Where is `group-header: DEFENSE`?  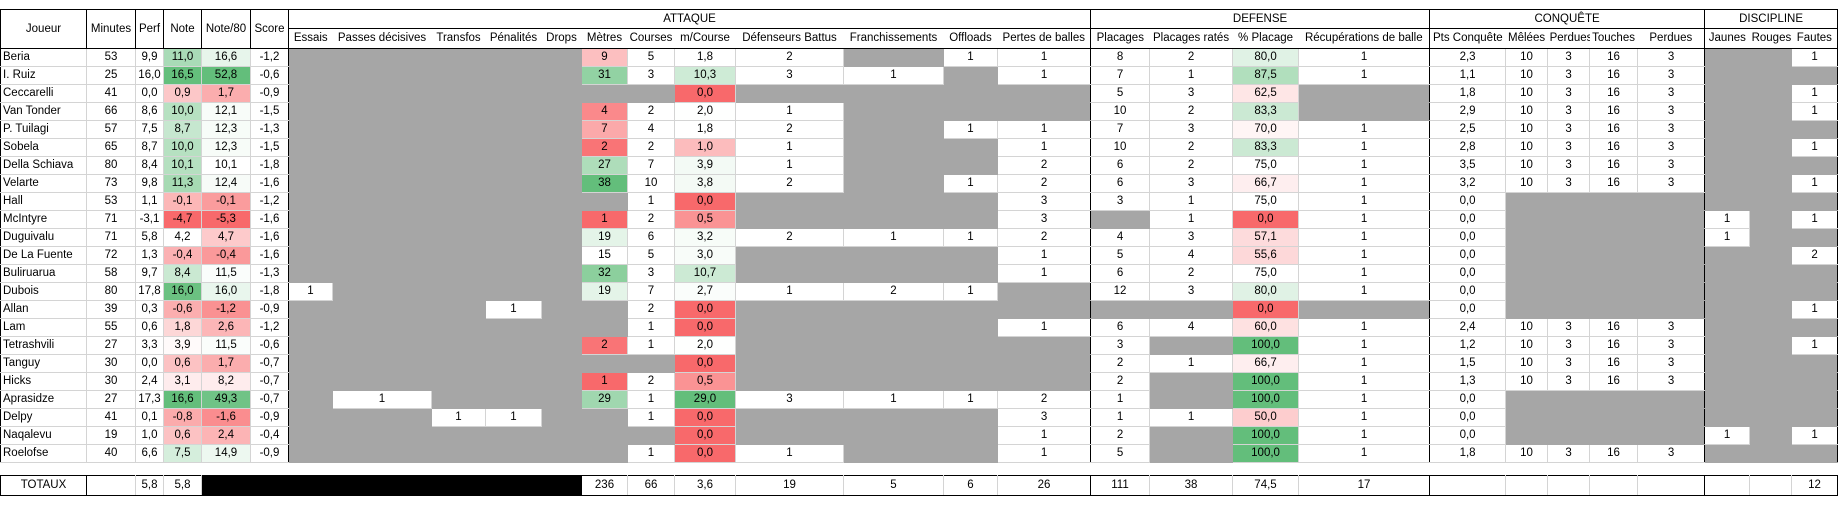 group-header: DEFENSE is located at coordinates (1260, 19).